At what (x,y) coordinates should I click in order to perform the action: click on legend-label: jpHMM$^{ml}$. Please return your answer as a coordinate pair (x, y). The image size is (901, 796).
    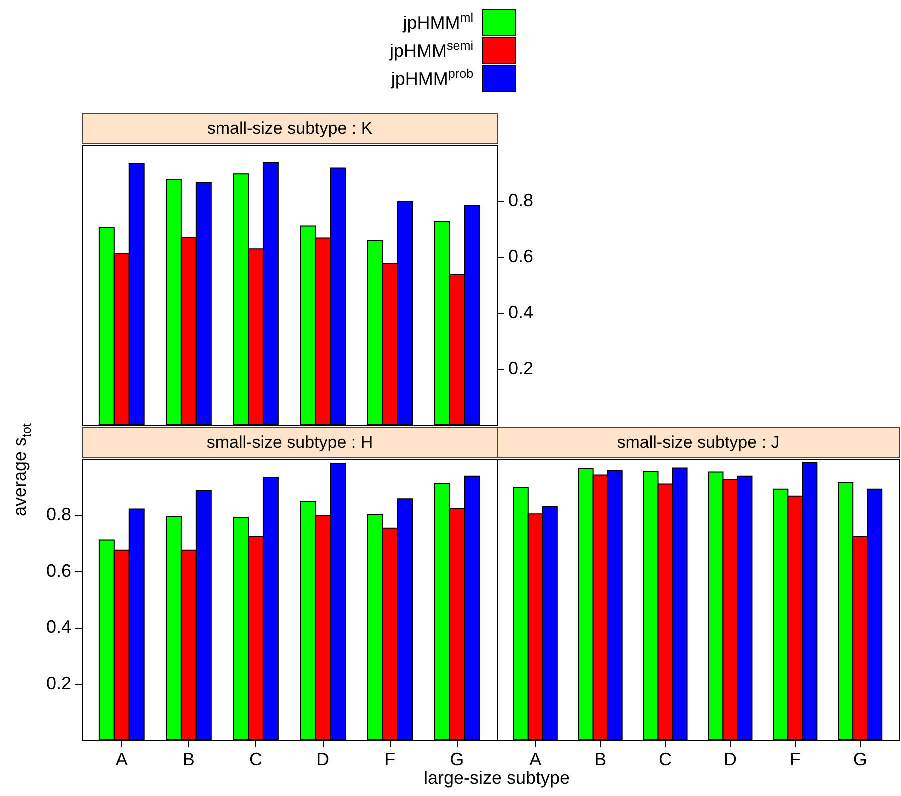
    Looking at the image, I should click on (438, 22).